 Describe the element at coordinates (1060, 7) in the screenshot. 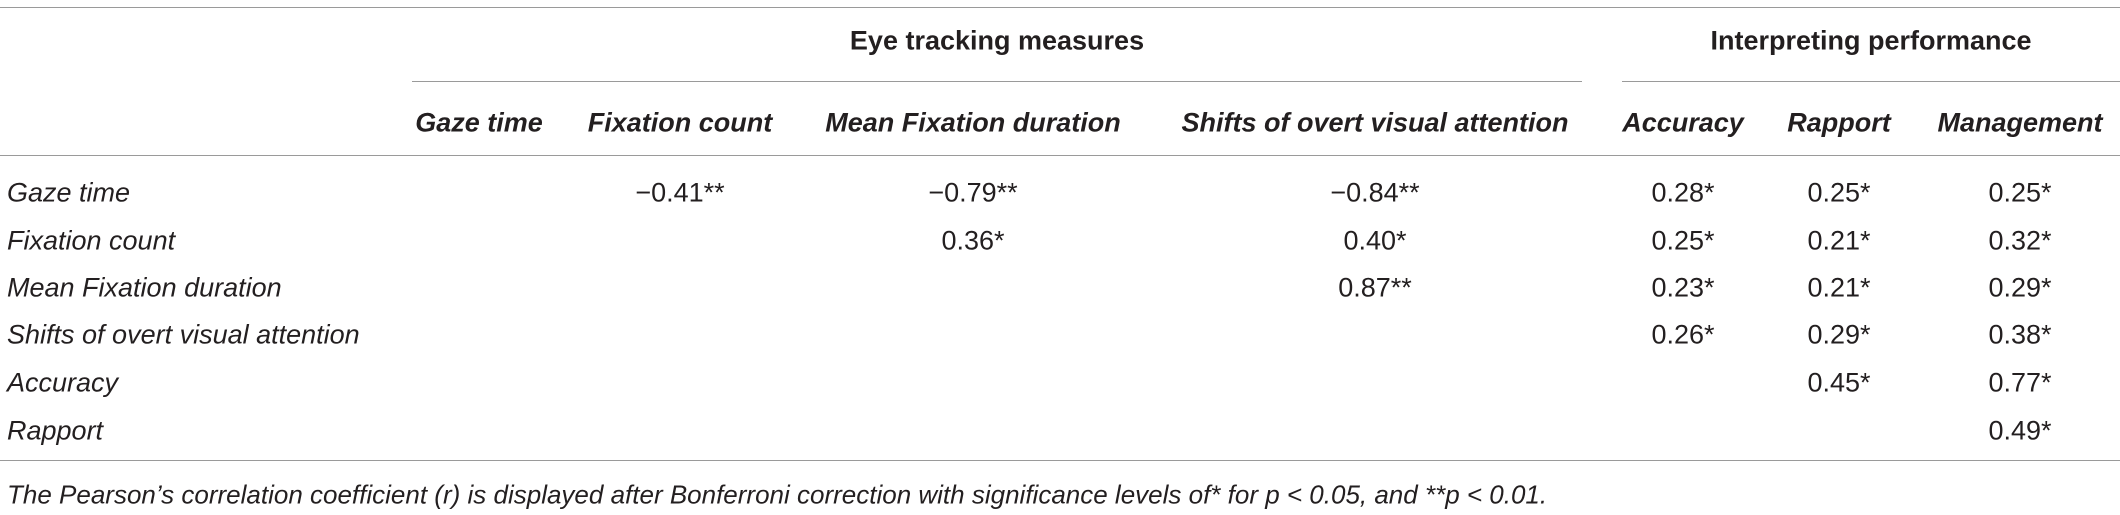

I see `top-rule` at that location.